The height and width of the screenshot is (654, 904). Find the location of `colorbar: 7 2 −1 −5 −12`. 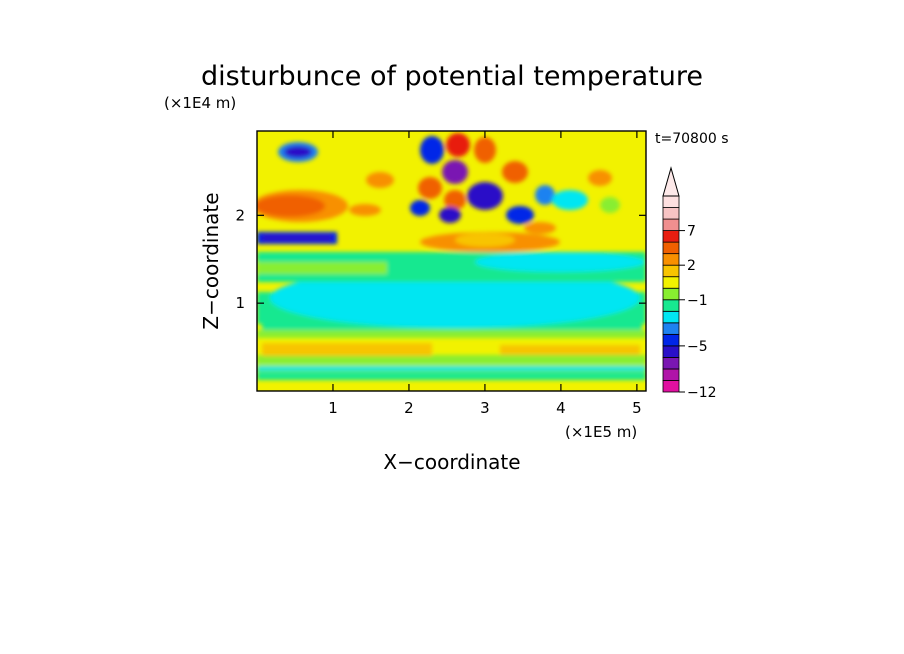

colorbar: 7 2 −1 −5 −12 is located at coordinates (689, 283).